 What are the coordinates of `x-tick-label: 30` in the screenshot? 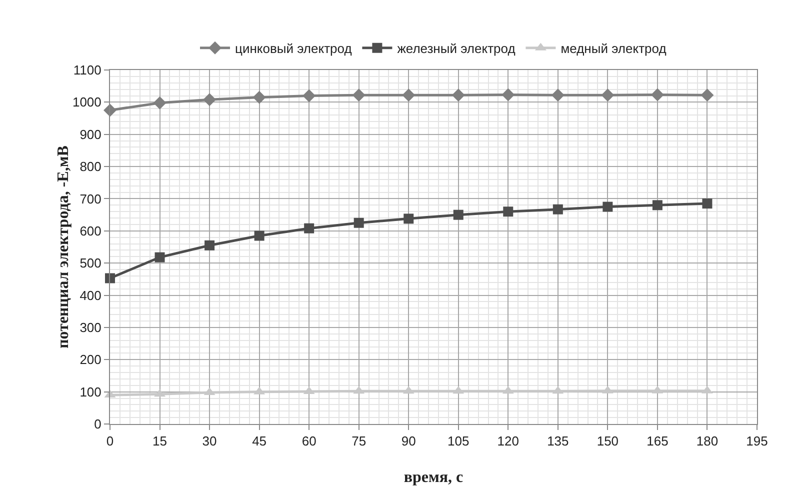 It's located at (209, 441).